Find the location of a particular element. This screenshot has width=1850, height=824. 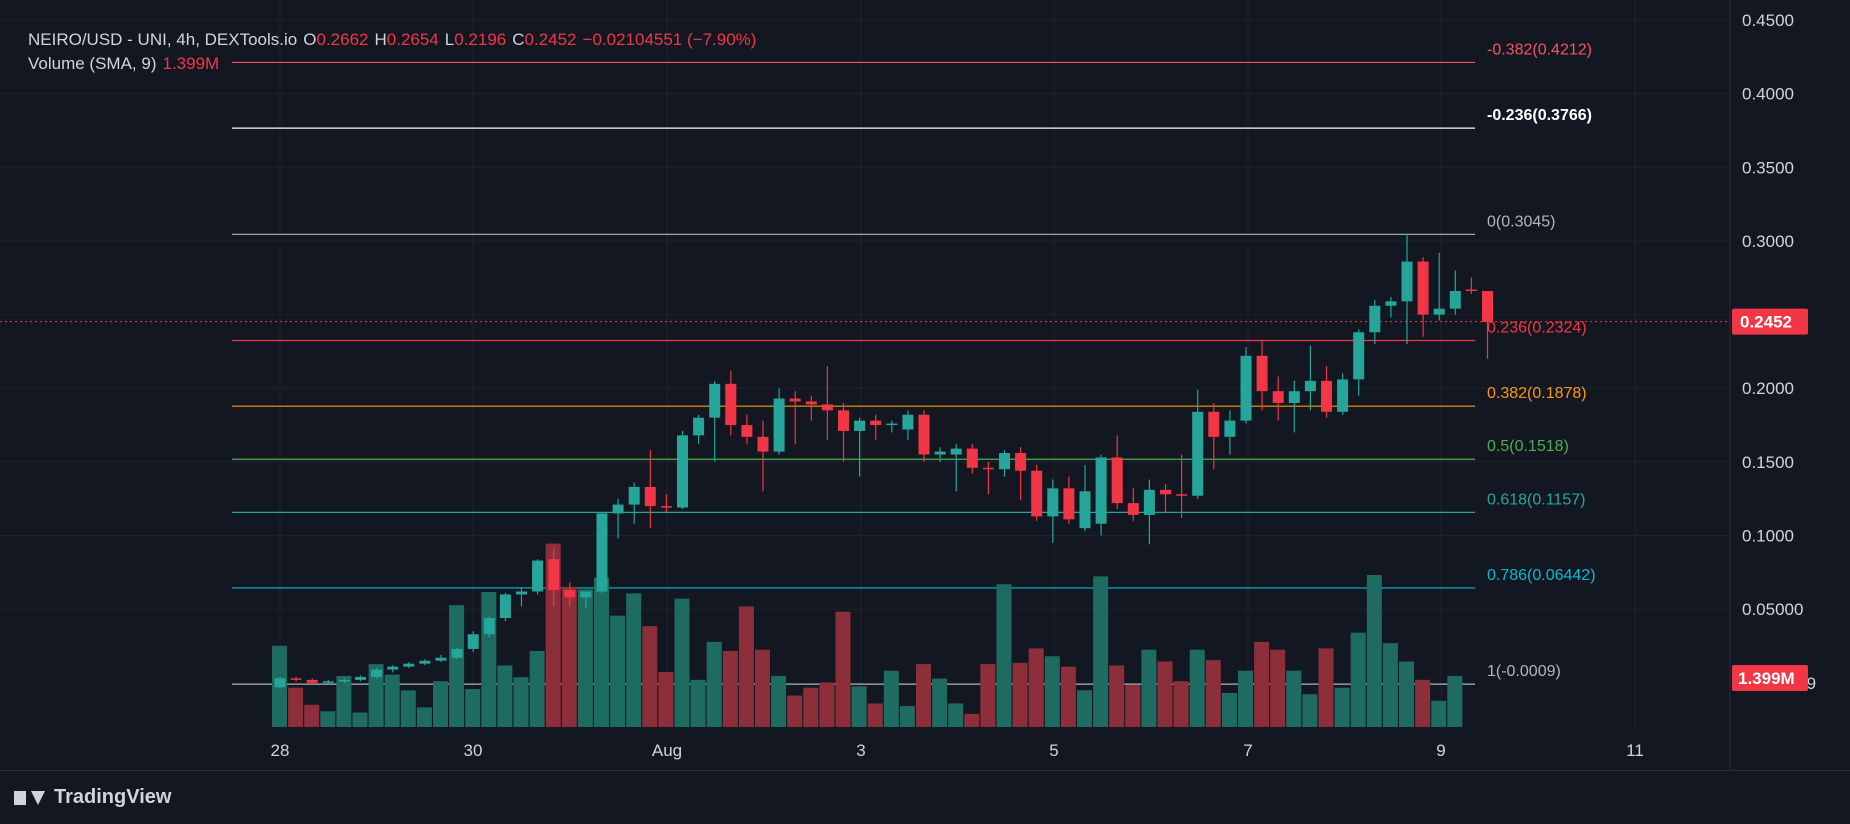

y-tick-label: 0.3000 is located at coordinates (1768, 241).